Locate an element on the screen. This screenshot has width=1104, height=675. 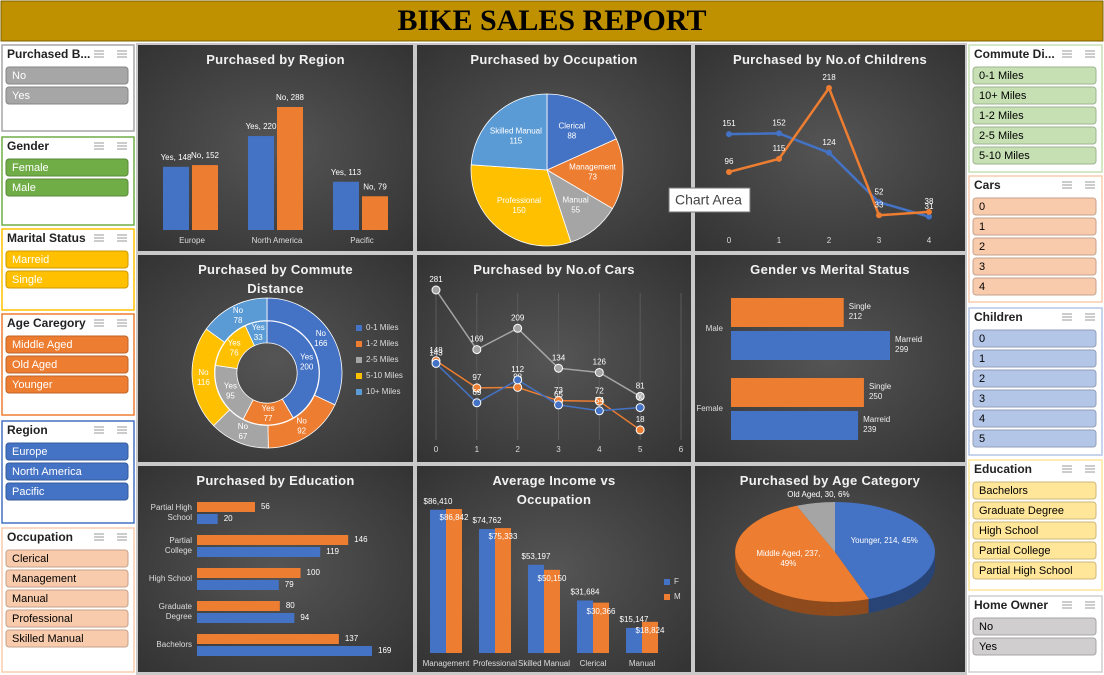
slicer-item-label: Marreid is located at coordinates (30, 260).